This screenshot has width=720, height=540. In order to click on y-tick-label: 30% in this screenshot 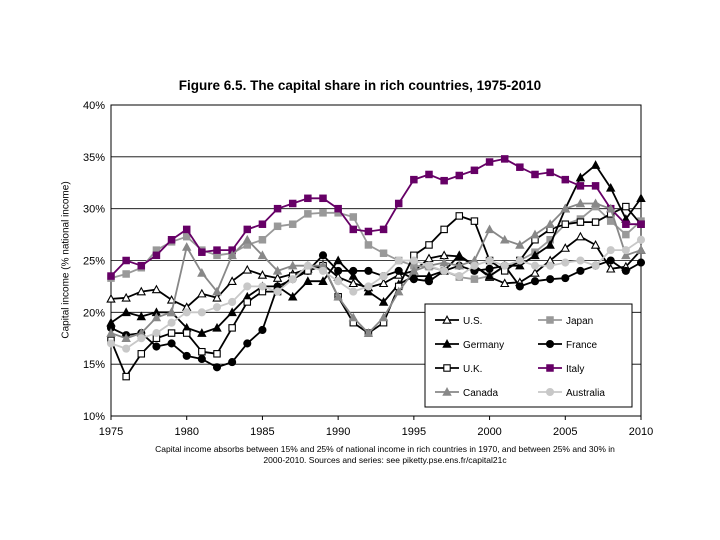, I will do `click(94, 210)`.